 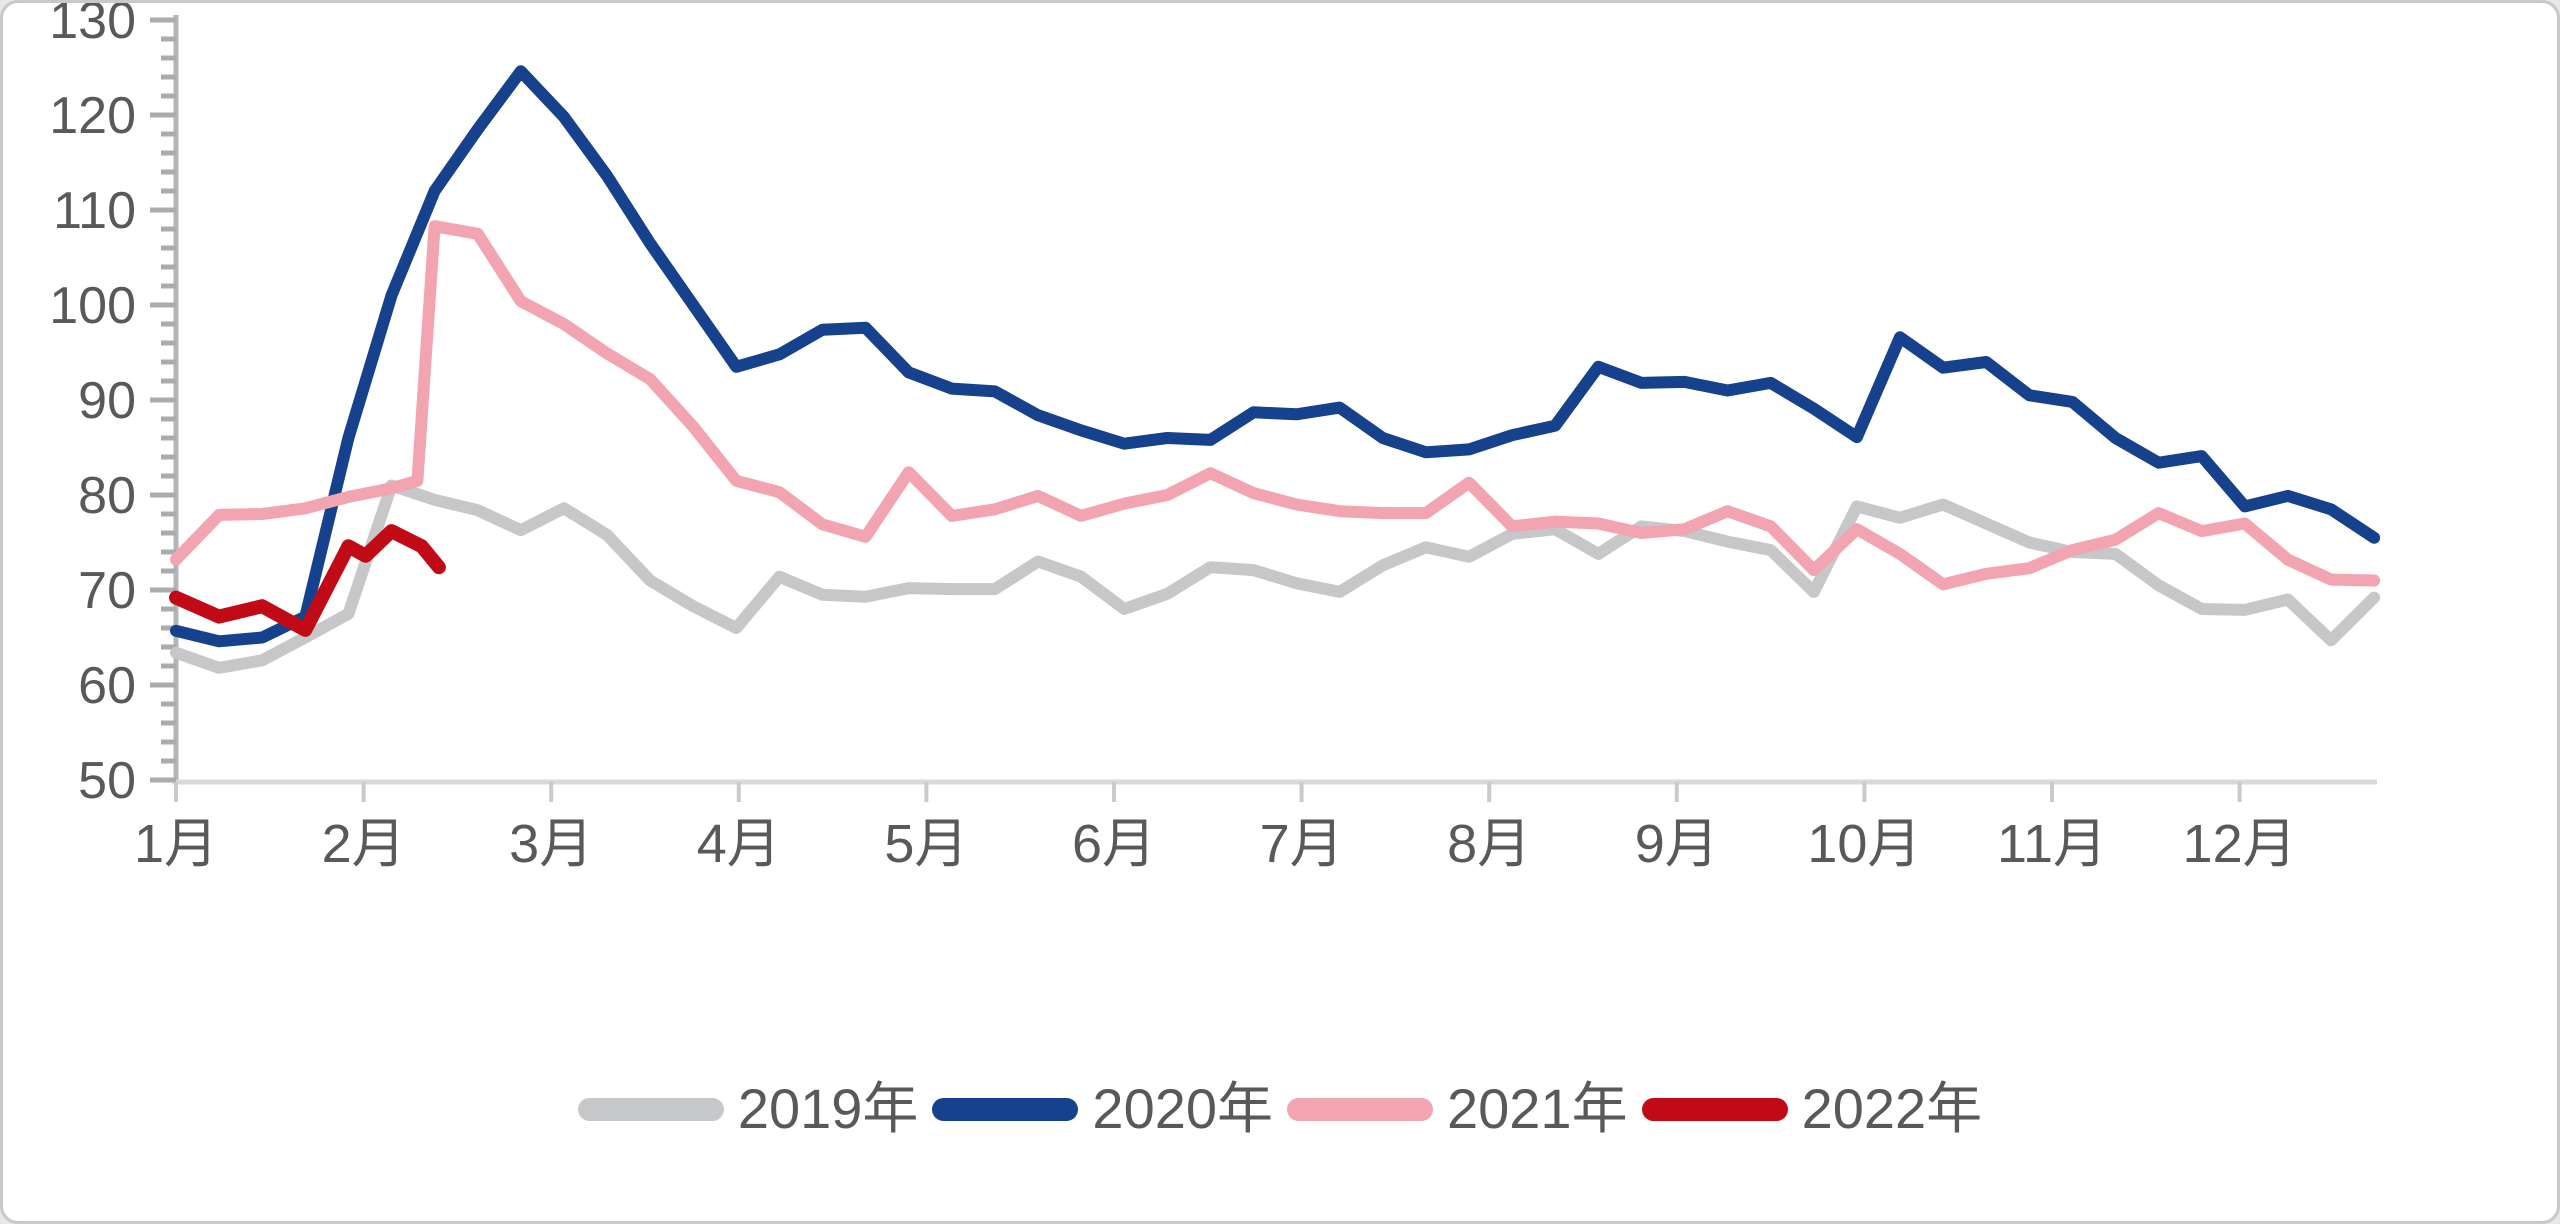 What do you see at coordinates (828, 1108) in the screenshot?
I see `legend-label: 2019年` at bounding box center [828, 1108].